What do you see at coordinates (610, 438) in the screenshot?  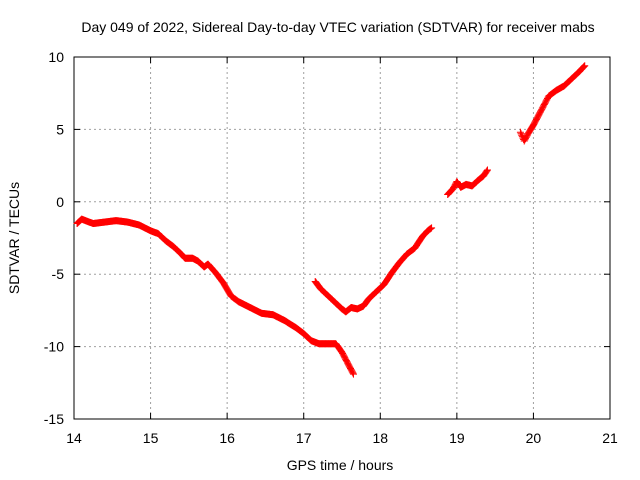 I see `x-tick-label: 21` at bounding box center [610, 438].